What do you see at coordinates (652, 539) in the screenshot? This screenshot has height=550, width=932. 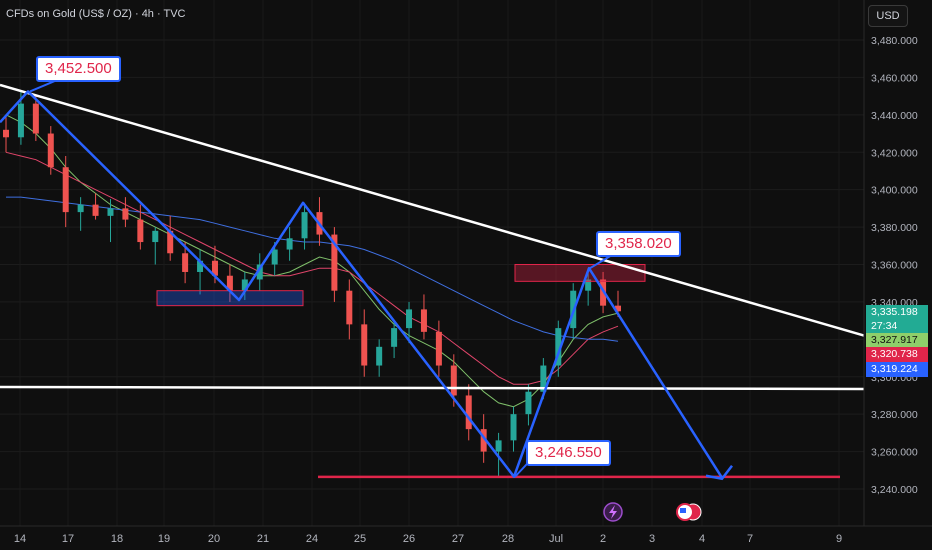 I see `time-tick-label: 3` at bounding box center [652, 539].